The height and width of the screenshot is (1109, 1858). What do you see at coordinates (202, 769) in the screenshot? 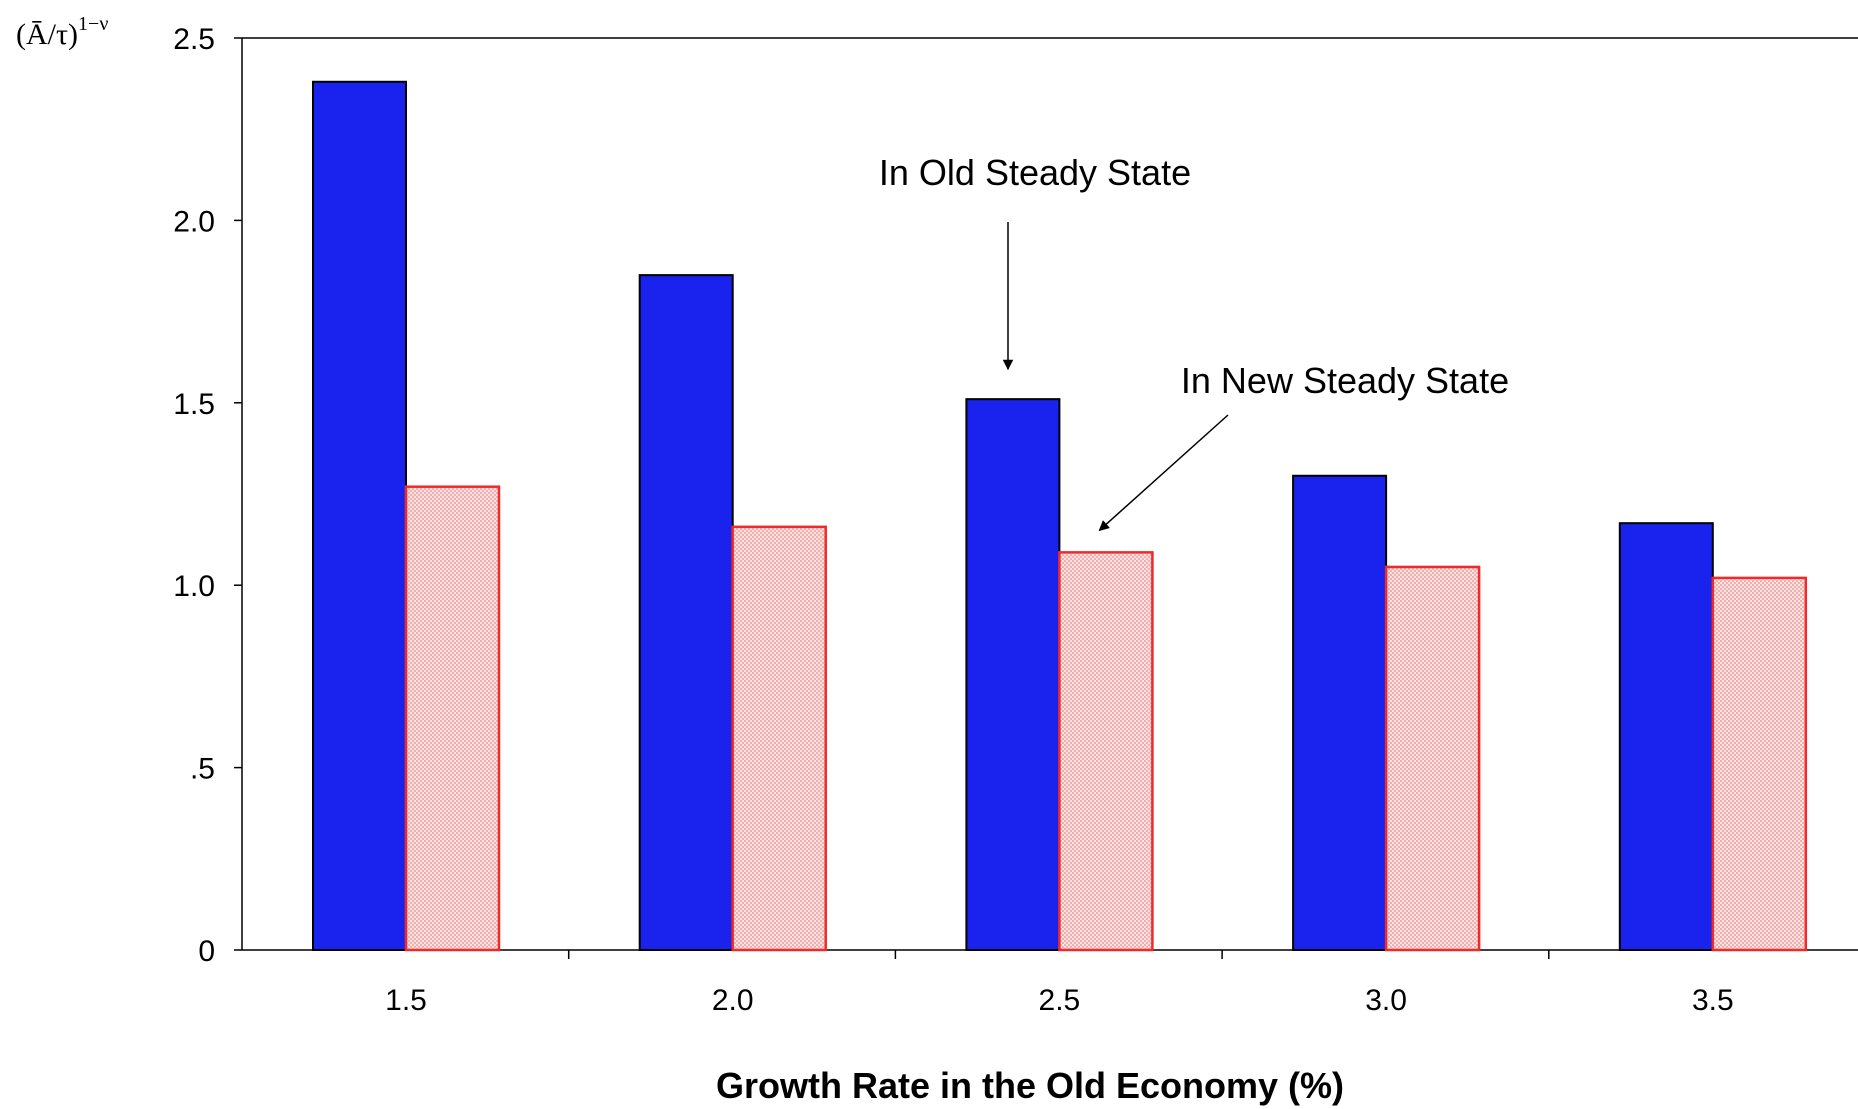
I see `y-tick-label: .5` at bounding box center [202, 769].